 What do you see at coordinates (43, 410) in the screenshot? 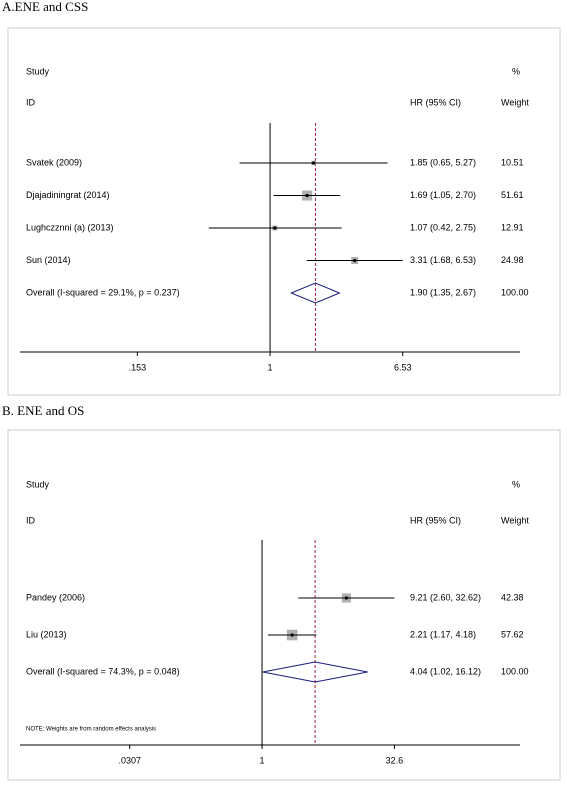
I see `panel-title: B. ENE and OS` at bounding box center [43, 410].